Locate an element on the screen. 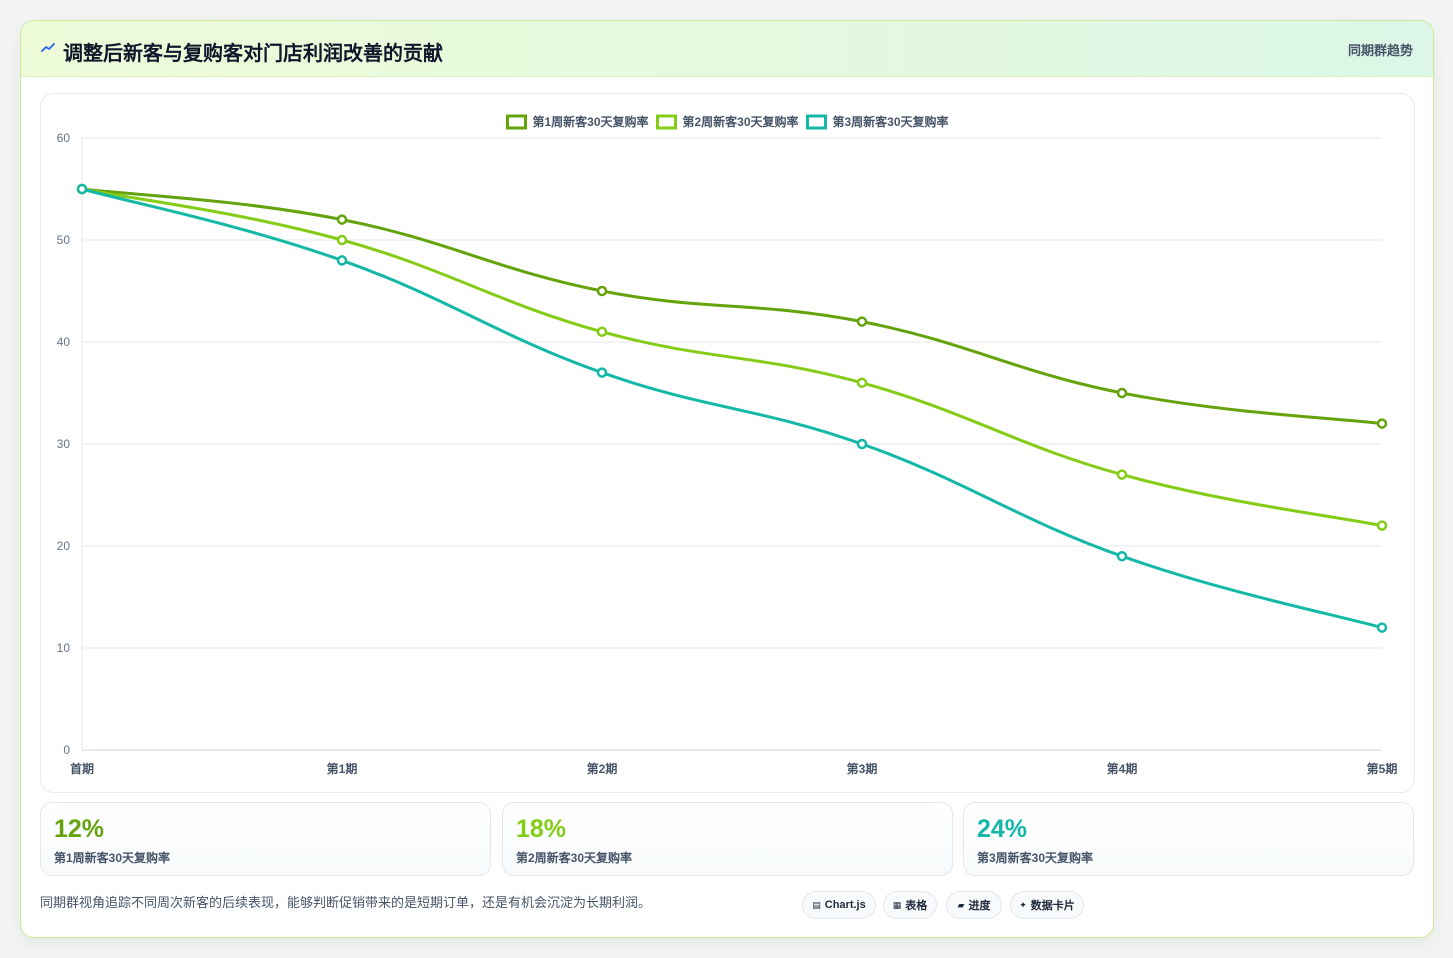 The image size is (1453, 958). chip-table: ▦ 表格 is located at coordinates (910, 905).